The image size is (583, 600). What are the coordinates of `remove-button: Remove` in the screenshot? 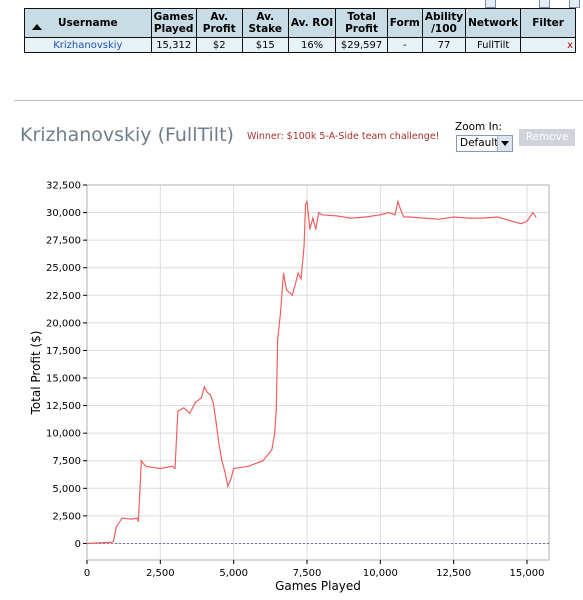 It's located at (547, 137).